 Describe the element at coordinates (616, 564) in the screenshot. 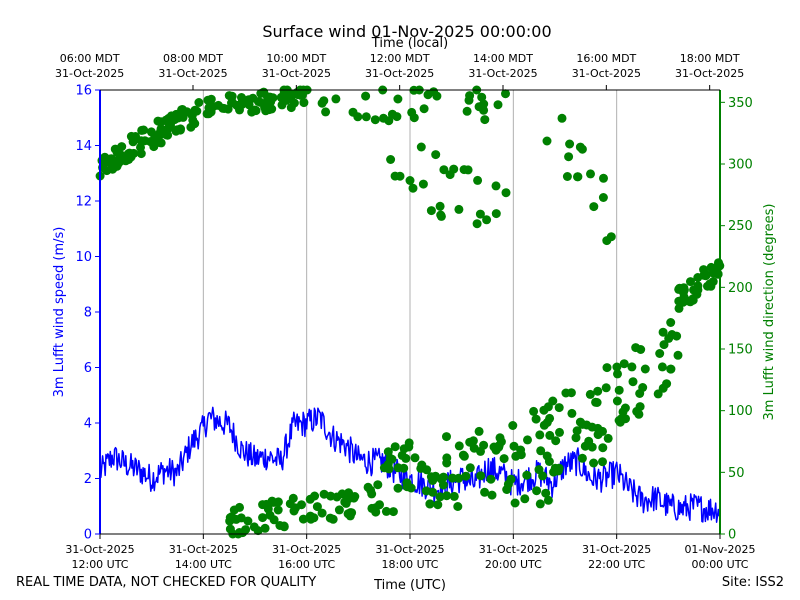

I see `x-tick-label-time: 22:00 UTC` at that location.